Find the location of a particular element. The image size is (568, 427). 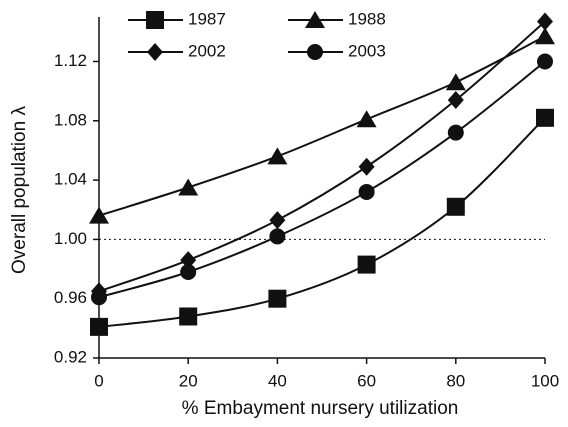

y-tick-label: 0.92 is located at coordinates (70, 356).